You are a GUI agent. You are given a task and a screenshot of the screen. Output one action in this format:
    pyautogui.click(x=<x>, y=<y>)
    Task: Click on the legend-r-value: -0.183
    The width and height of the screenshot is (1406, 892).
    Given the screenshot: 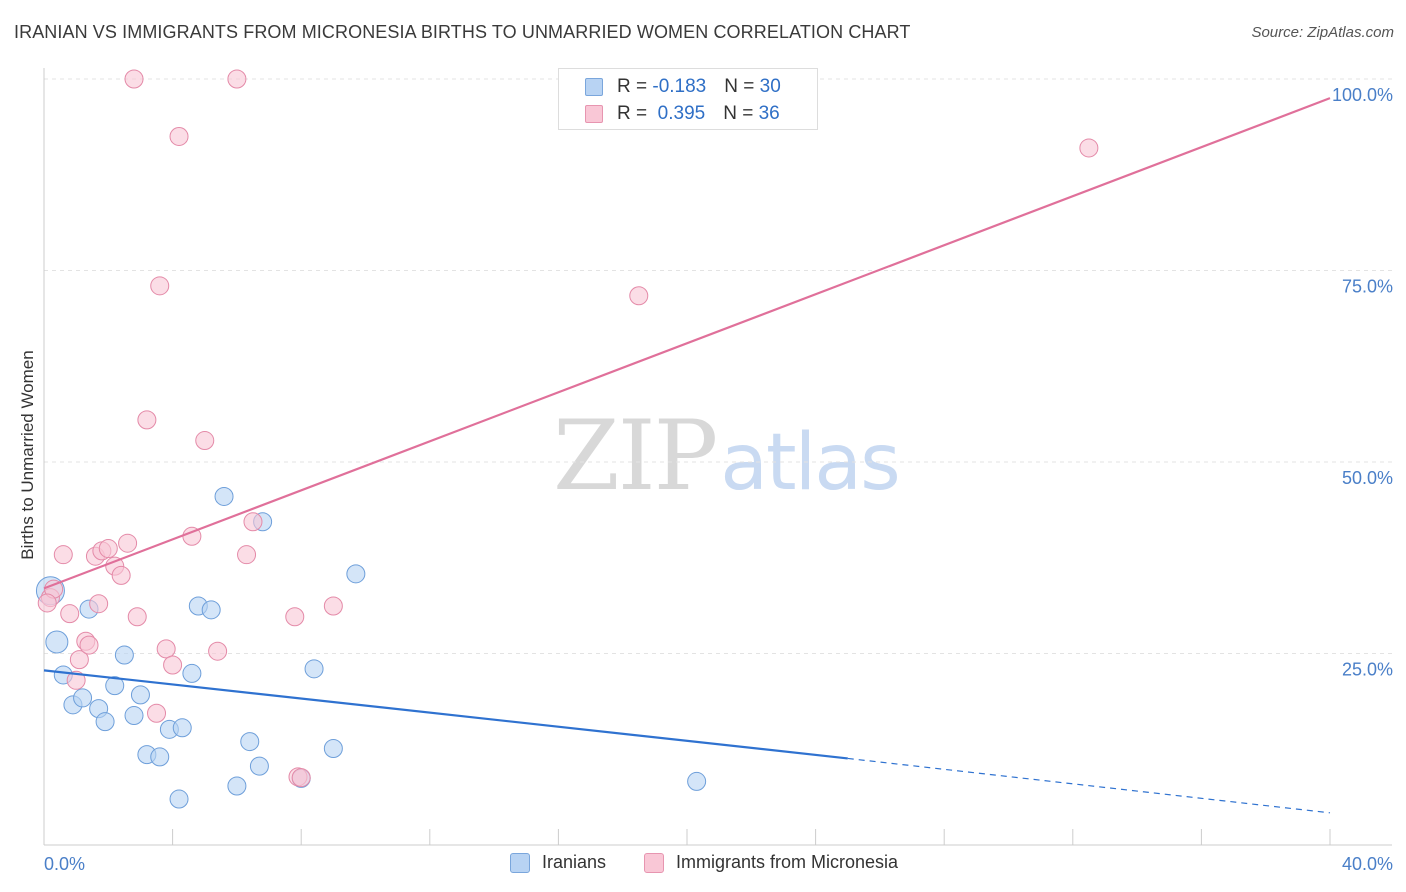 What is the action you would take?
    pyautogui.click(x=679, y=86)
    